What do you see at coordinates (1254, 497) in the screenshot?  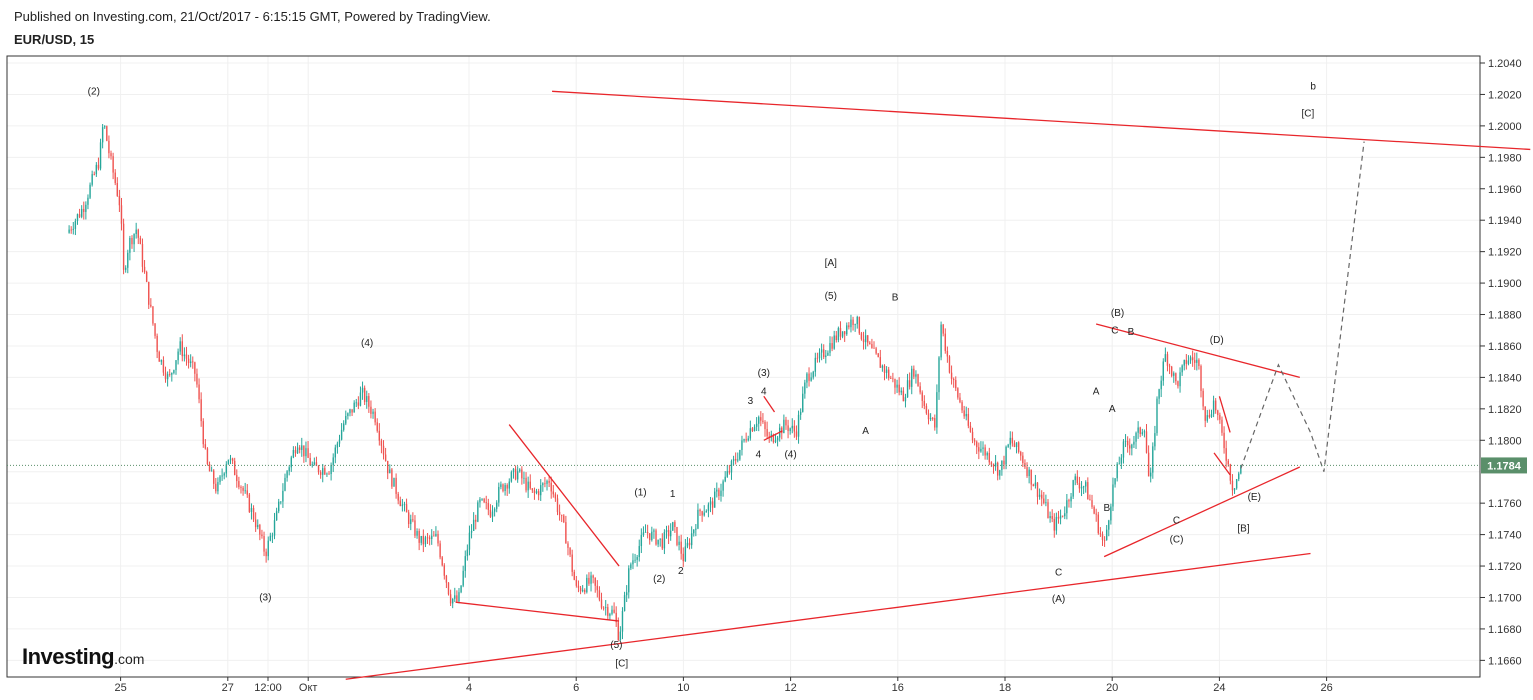 I see `wave-label: (E)` at bounding box center [1254, 497].